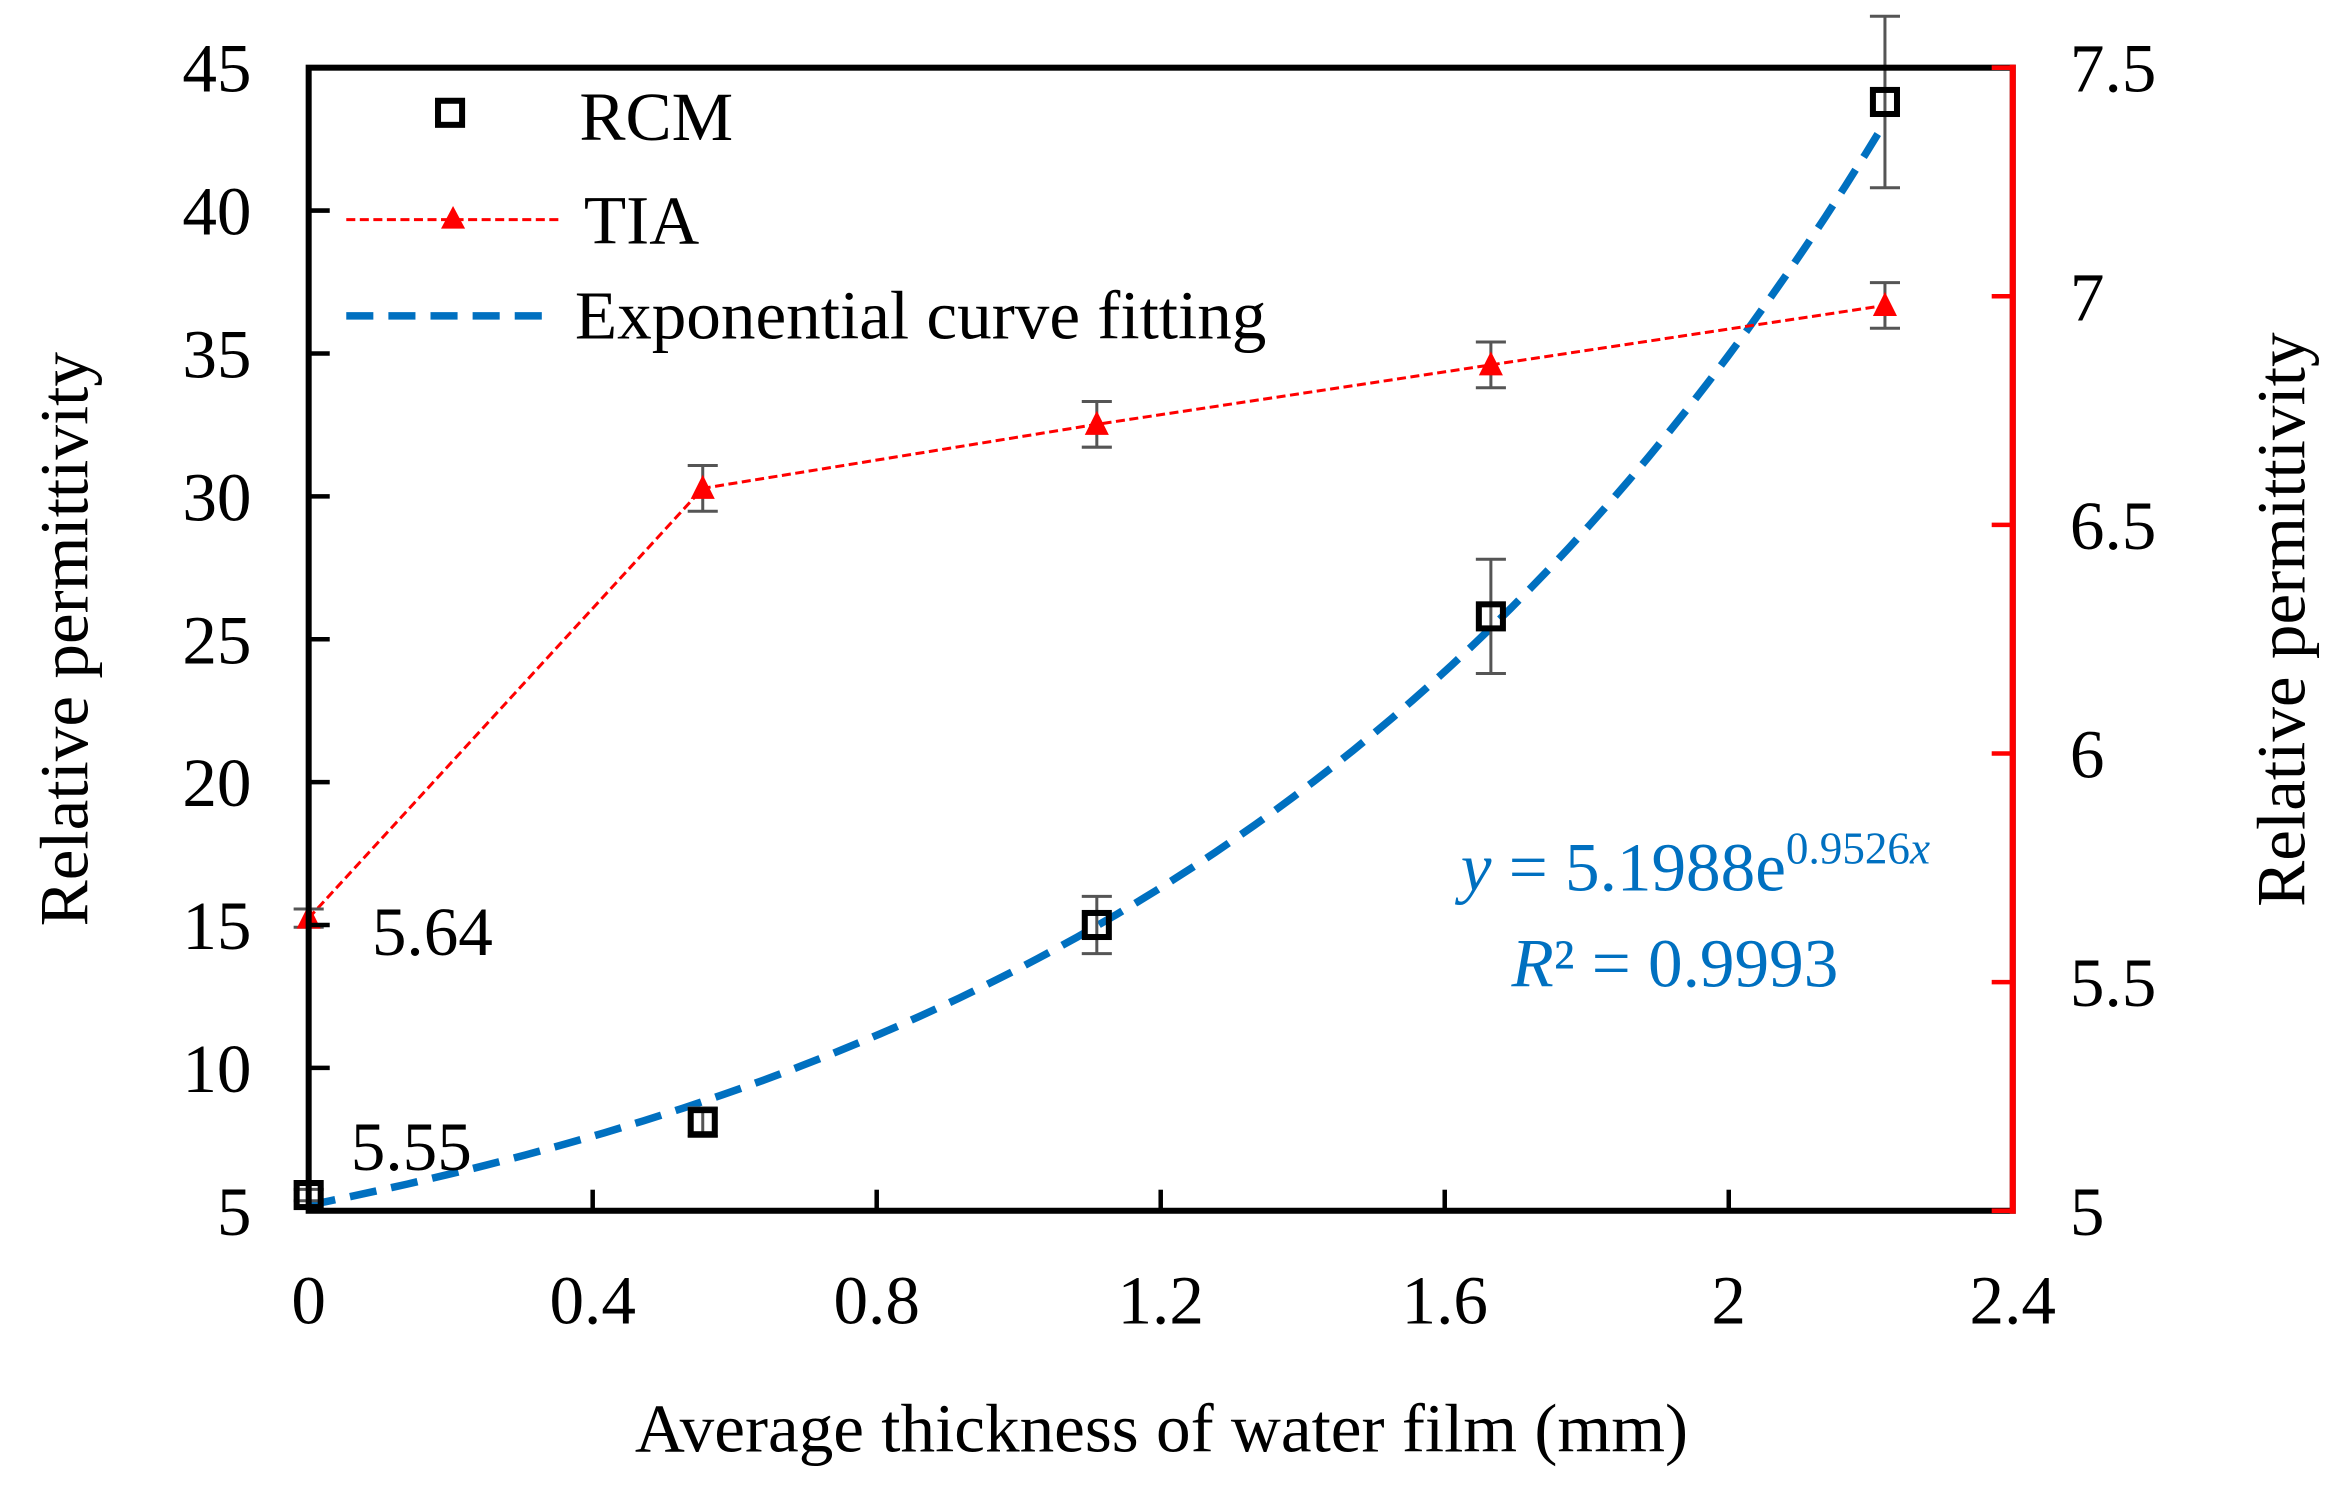 This screenshot has width=2347, height=1486. What do you see at coordinates (216, 496) in the screenshot?
I see `y-left-tick-label: 30` at bounding box center [216, 496].